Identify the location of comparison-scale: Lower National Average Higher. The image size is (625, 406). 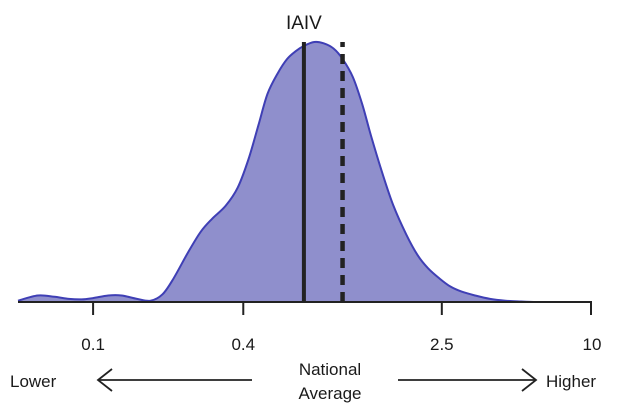
(303, 381).